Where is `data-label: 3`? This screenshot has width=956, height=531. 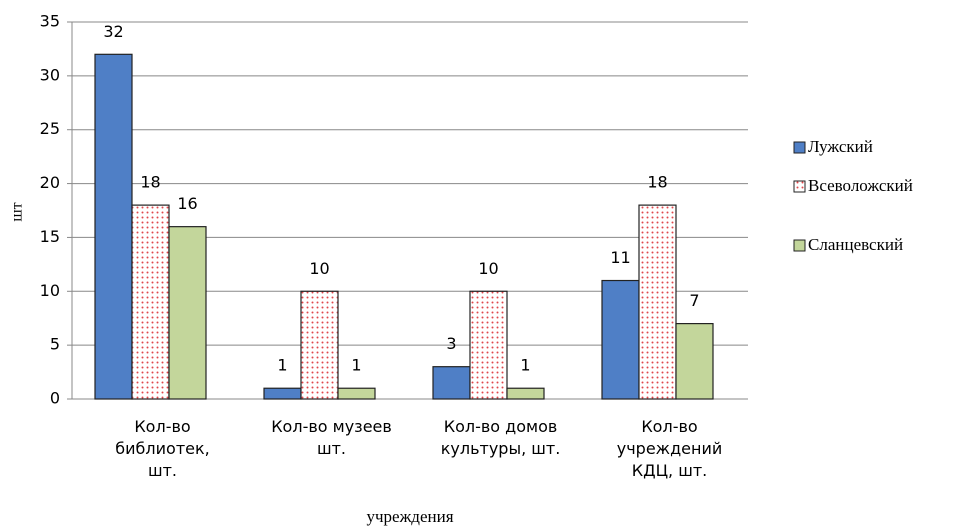 data-label: 3 is located at coordinates (451, 343).